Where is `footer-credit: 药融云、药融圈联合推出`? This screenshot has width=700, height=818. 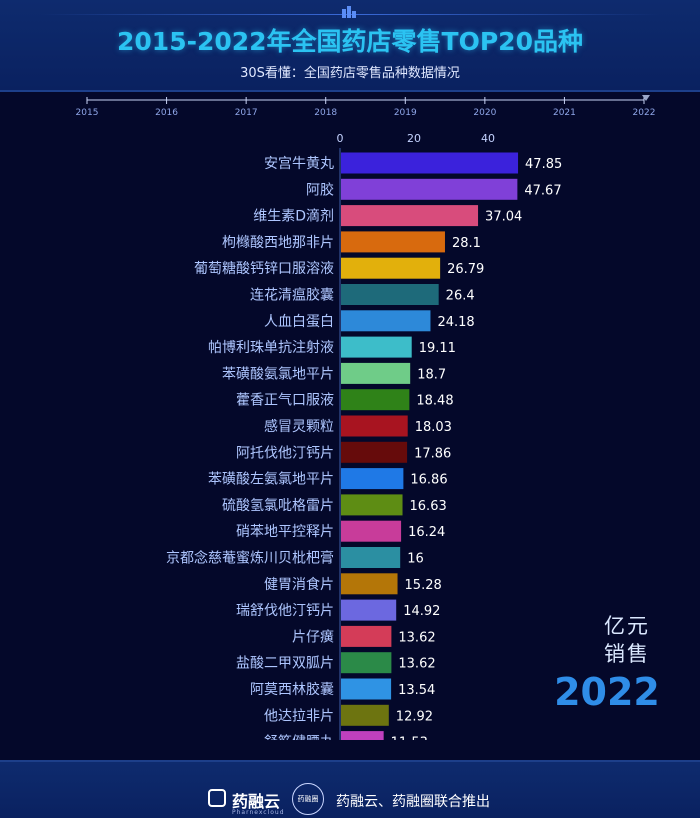 footer-credit: 药融云、药融圈联合推出 is located at coordinates (413, 802).